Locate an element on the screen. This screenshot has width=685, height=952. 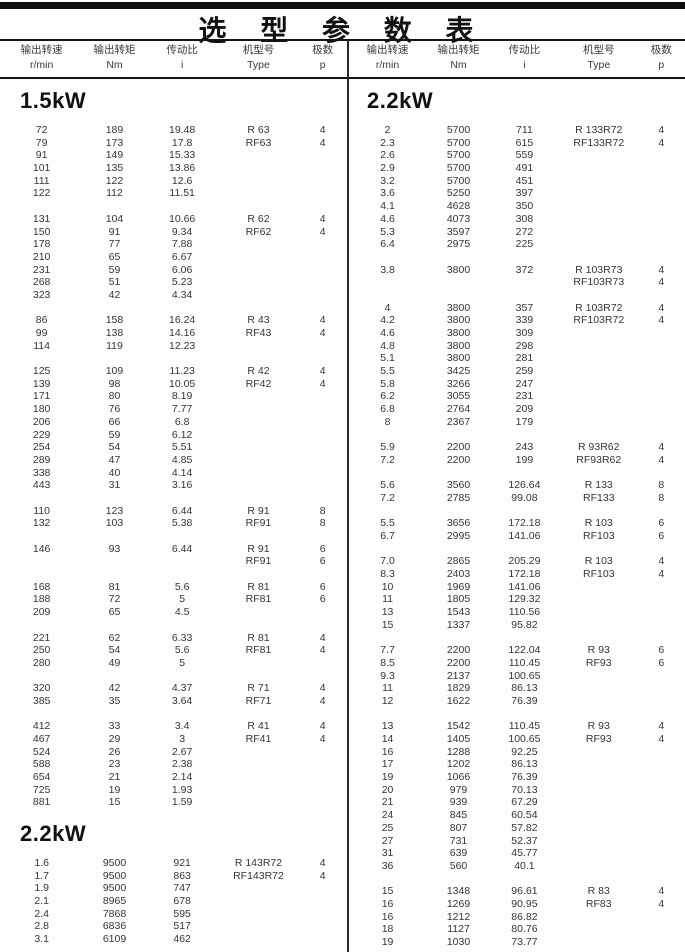
table-row: 254 54 5.51 is located at coordinates (173, 447).